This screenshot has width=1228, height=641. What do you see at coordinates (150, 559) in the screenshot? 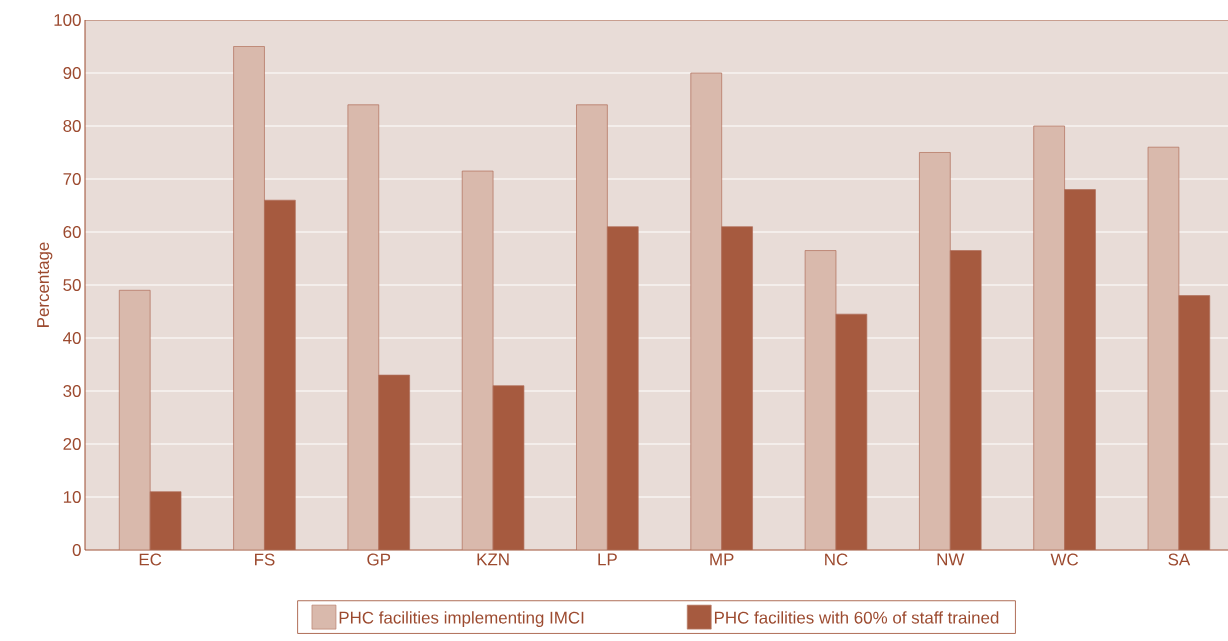
I see `x-tick-label: EC` at bounding box center [150, 559].